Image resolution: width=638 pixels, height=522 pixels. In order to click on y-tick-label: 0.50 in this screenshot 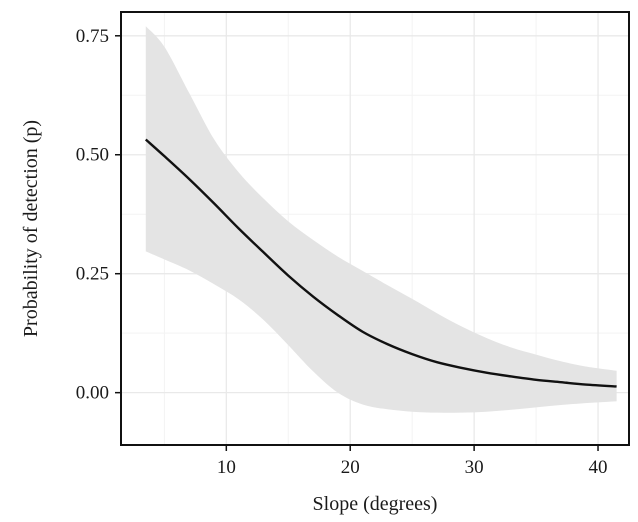, I will do `click(92, 155)`.